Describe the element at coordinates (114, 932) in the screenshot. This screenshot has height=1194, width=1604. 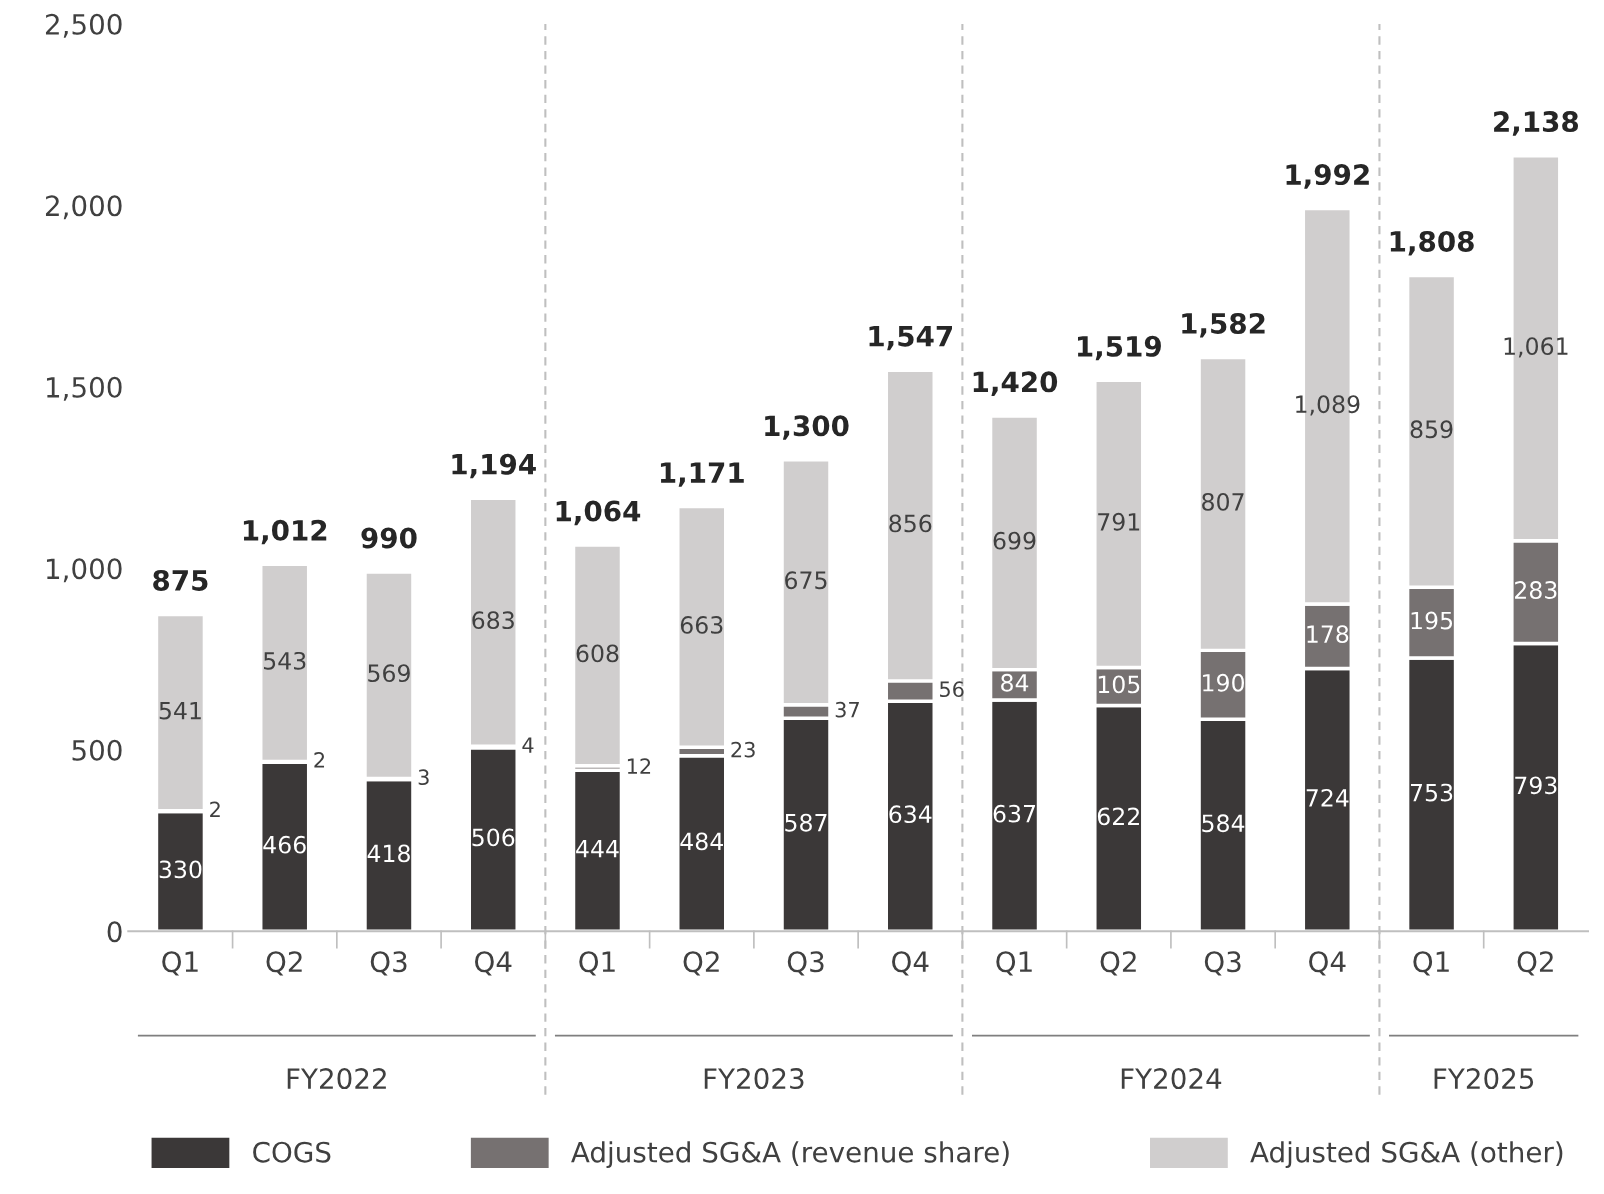
I see `y-tick-label: 0` at that location.